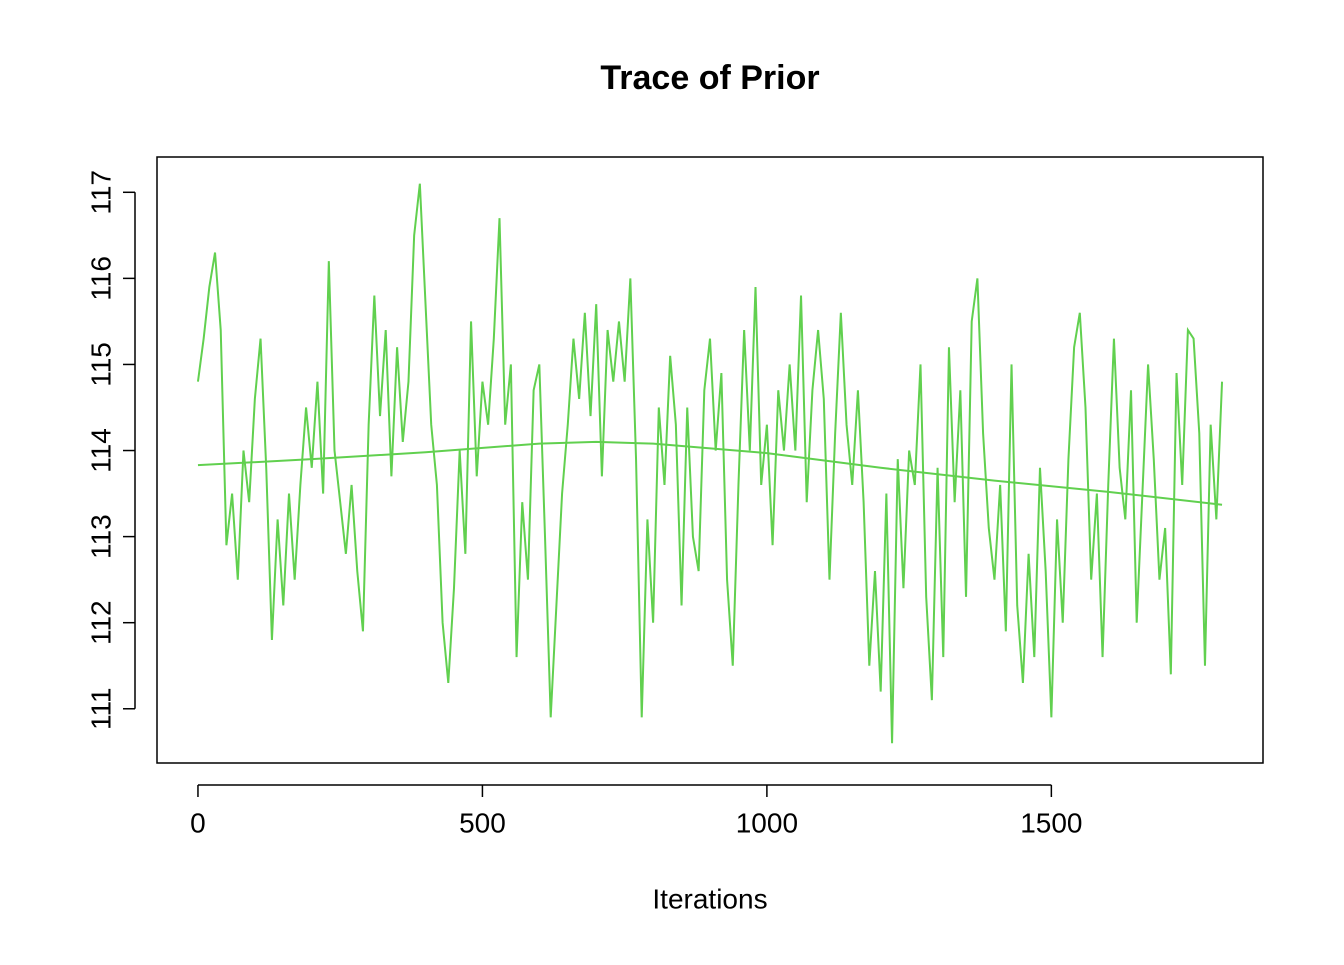  What do you see at coordinates (767, 822) in the screenshot?
I see `x-tick-label: 1000` at bounding box center [767, 822].